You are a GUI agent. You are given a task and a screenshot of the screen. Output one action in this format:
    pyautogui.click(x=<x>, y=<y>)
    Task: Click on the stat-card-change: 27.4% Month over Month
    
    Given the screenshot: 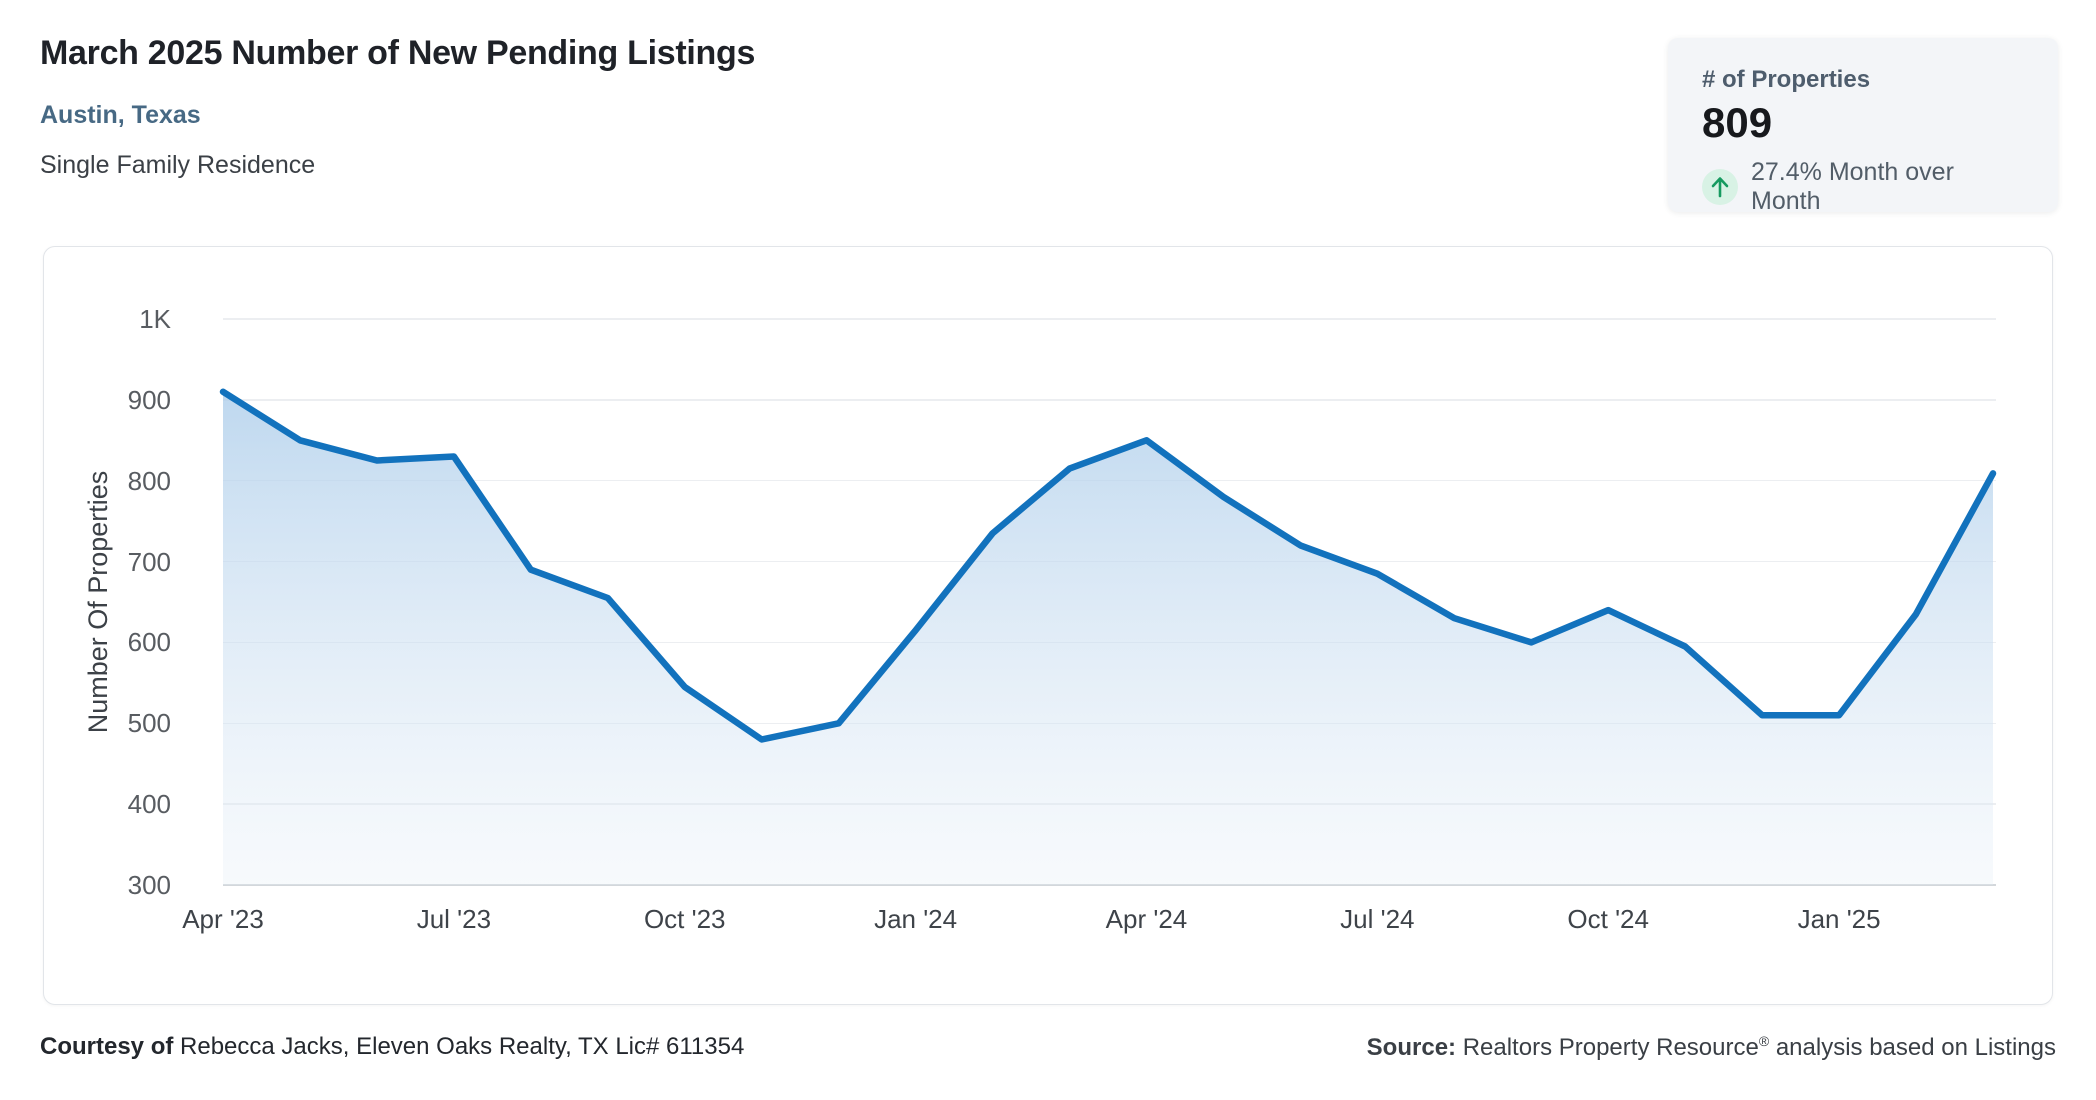 What is the action you would take?
    pyautogui.click(x=1863, y=187)
    